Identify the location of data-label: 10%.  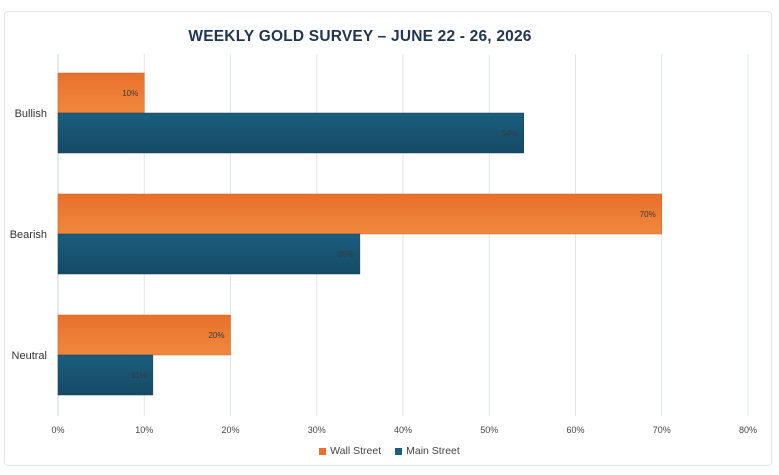
(130, 93).